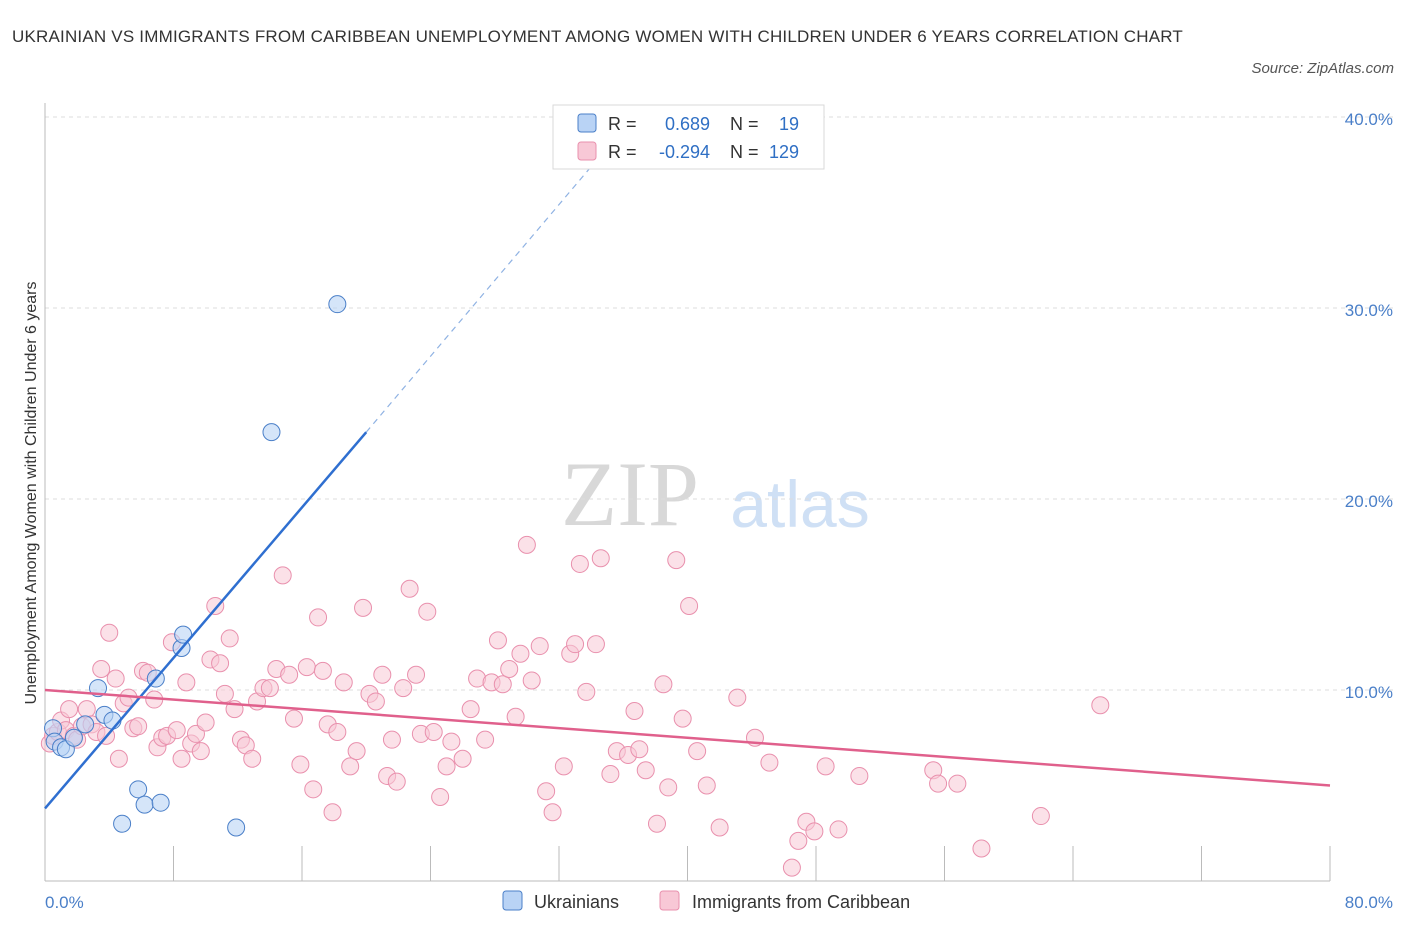 The width and height of the screenshot is (1406, 930). I want to click on series-legend: Ukrainians Immigrants from Caribbean, so click(706, 901).